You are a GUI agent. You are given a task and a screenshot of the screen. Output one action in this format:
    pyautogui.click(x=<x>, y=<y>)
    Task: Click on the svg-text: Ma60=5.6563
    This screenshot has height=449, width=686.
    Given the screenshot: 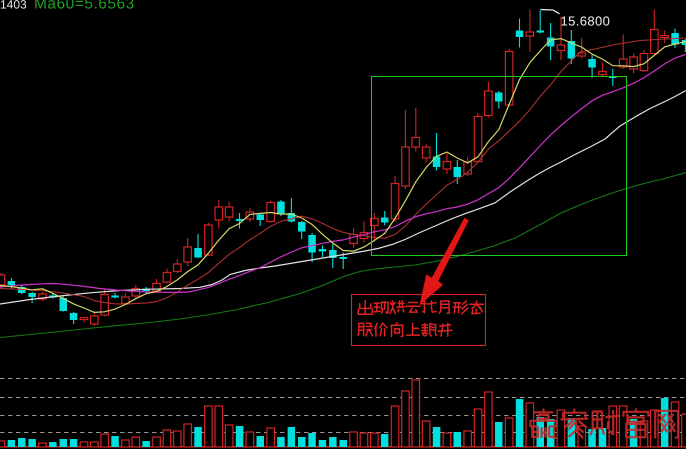 What is the action you would take?
    pyautogui.click(x=84, y=6)
    